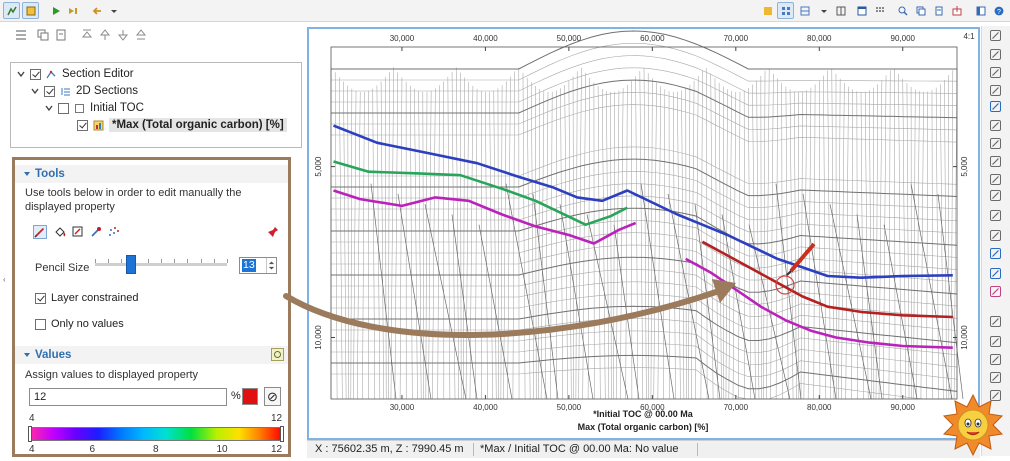 The image size is (1010, 461). What do you see at coordinates (272, 396) in the screenshot?
I see `no-value-button: ⊘` at bounding box center [272, 396].